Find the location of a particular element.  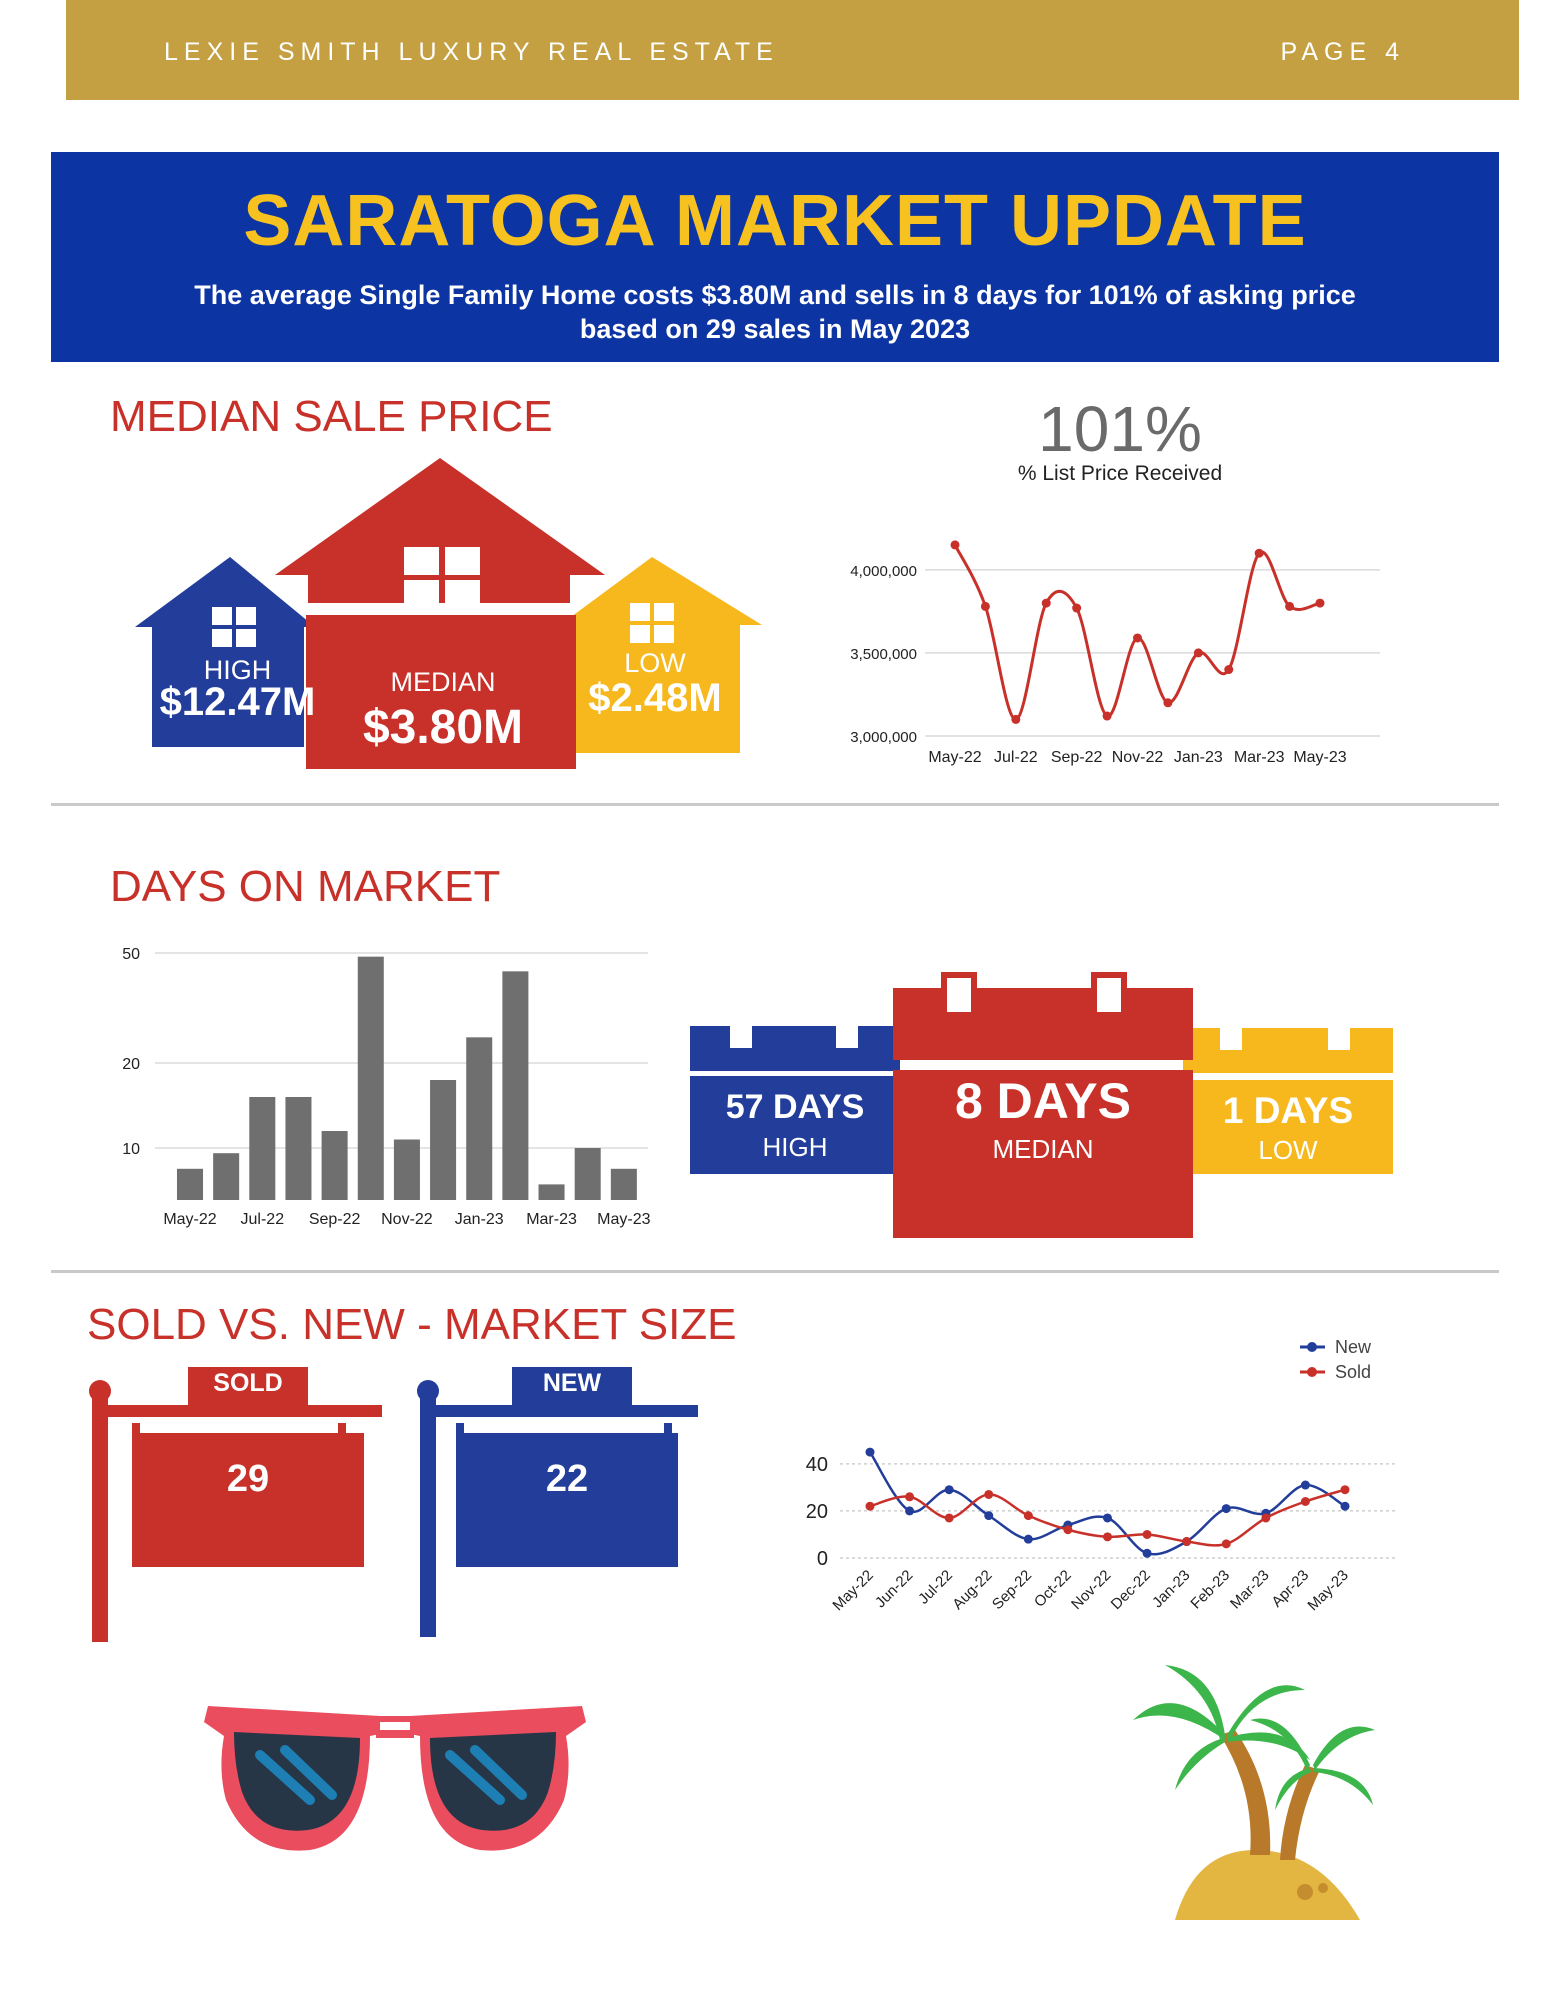

page-title: SARATOGA MARKET UPDATE is located at coordinates (775, 221).